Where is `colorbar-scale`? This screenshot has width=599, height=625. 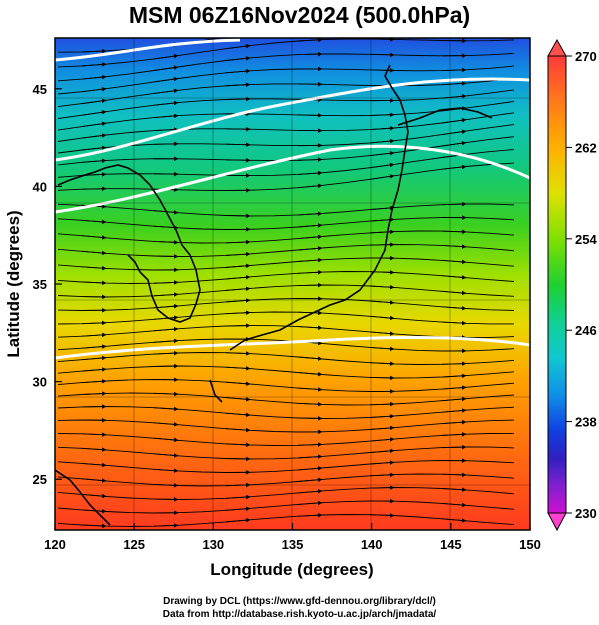
colorbar-scale is located at coordinates (557, 284).